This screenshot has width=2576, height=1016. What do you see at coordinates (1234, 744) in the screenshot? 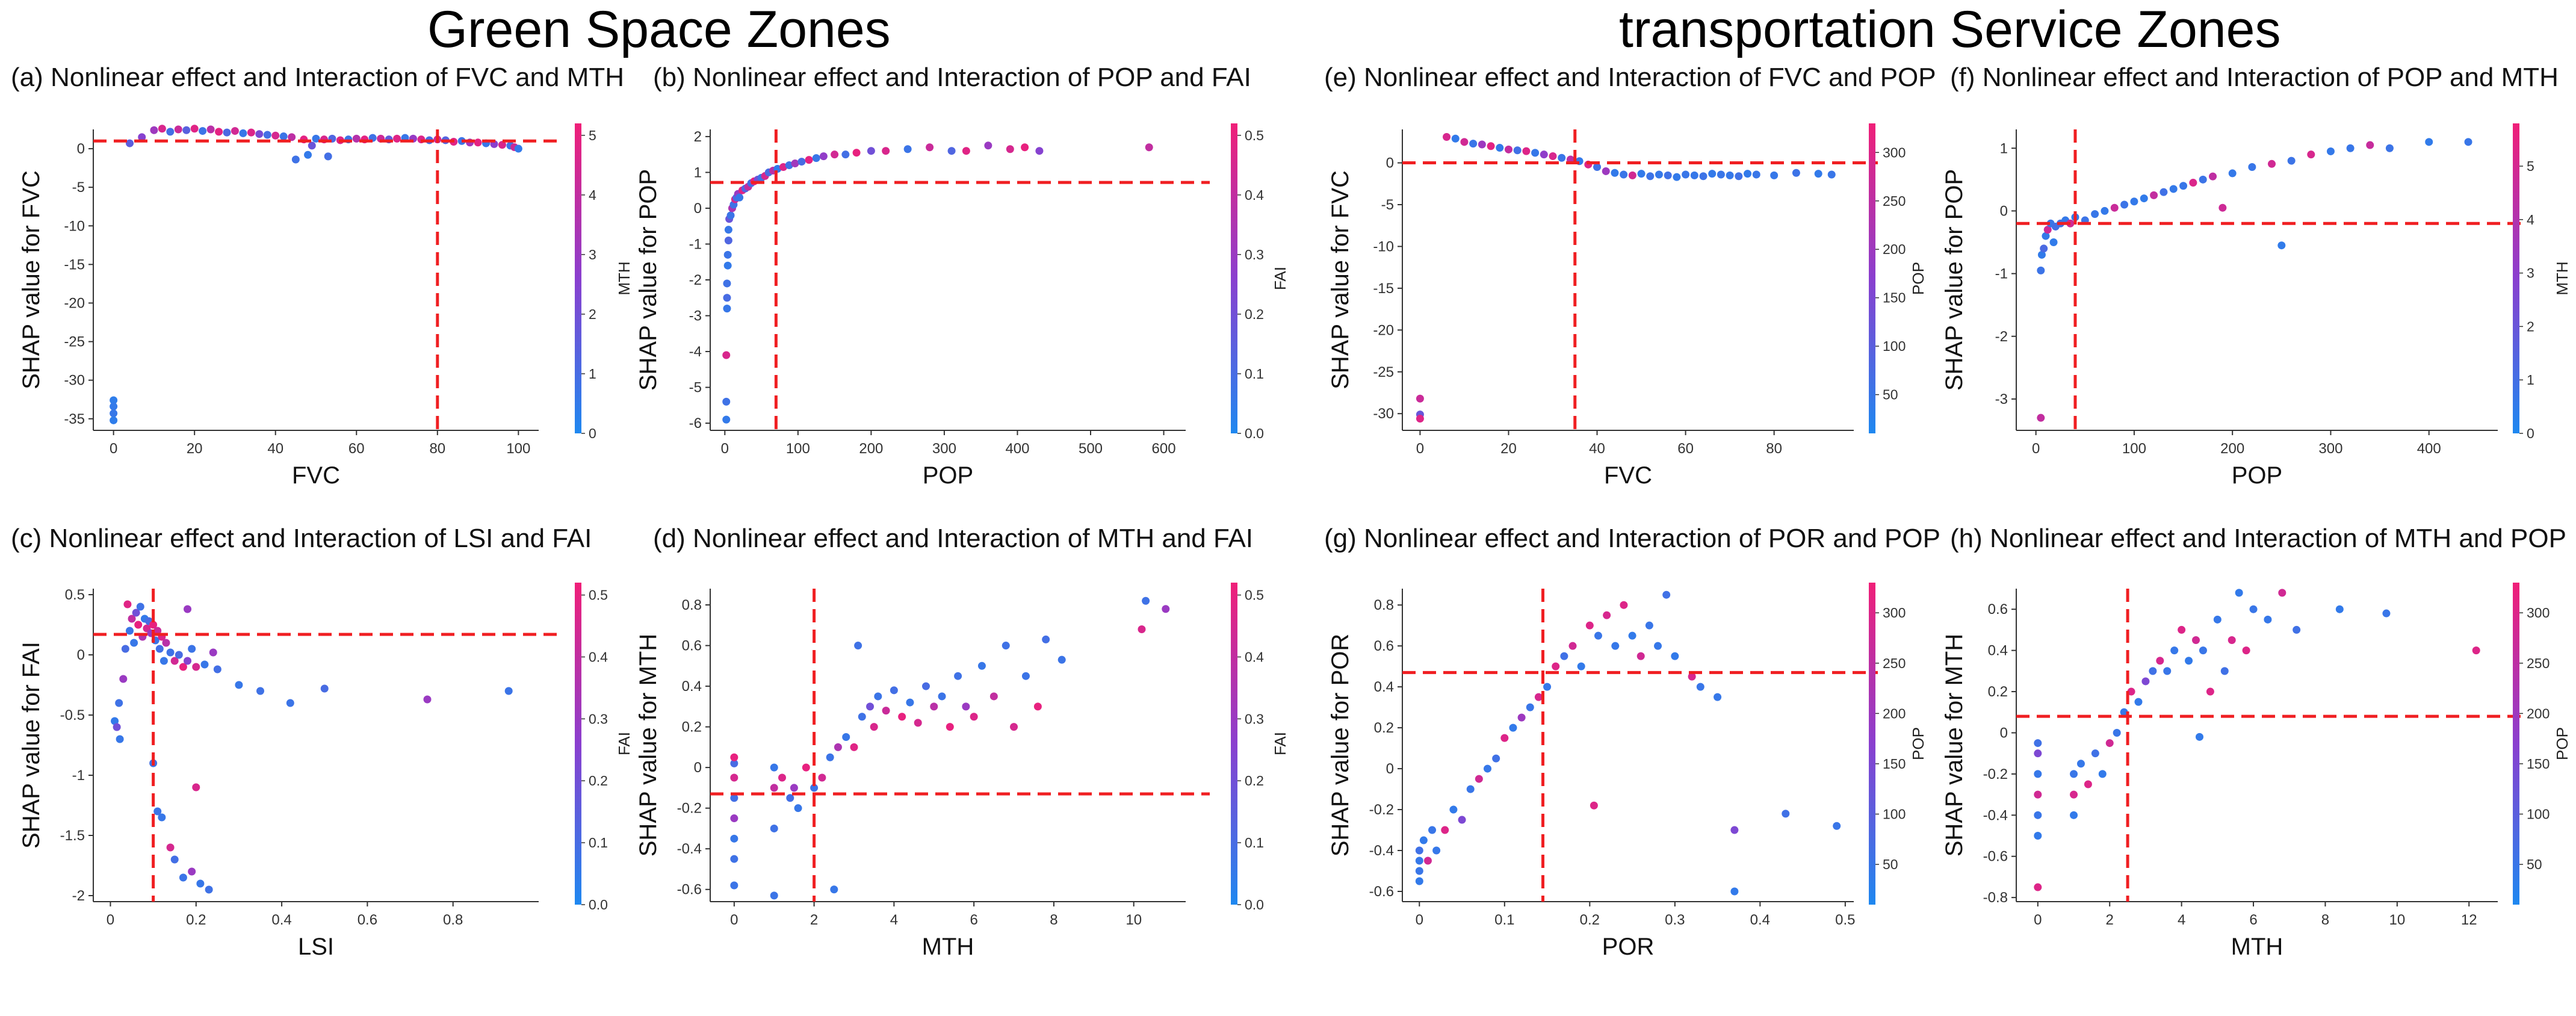
I see `colorbar` at bounding box center [1234, 744].